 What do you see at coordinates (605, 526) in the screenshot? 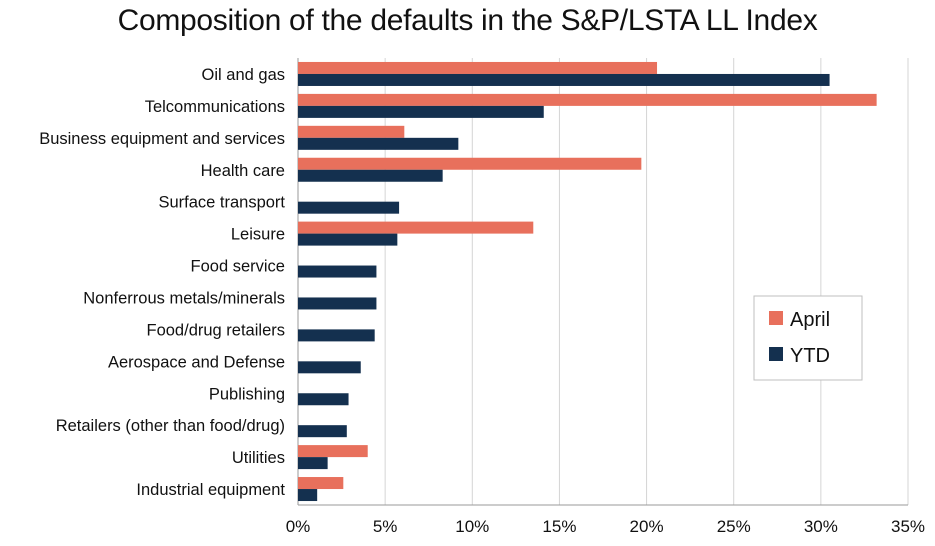
I see `x-axis-ticks: 0% 5% 10% 15% 20% 25% 30% 35%` at bounding box center [605, 526].